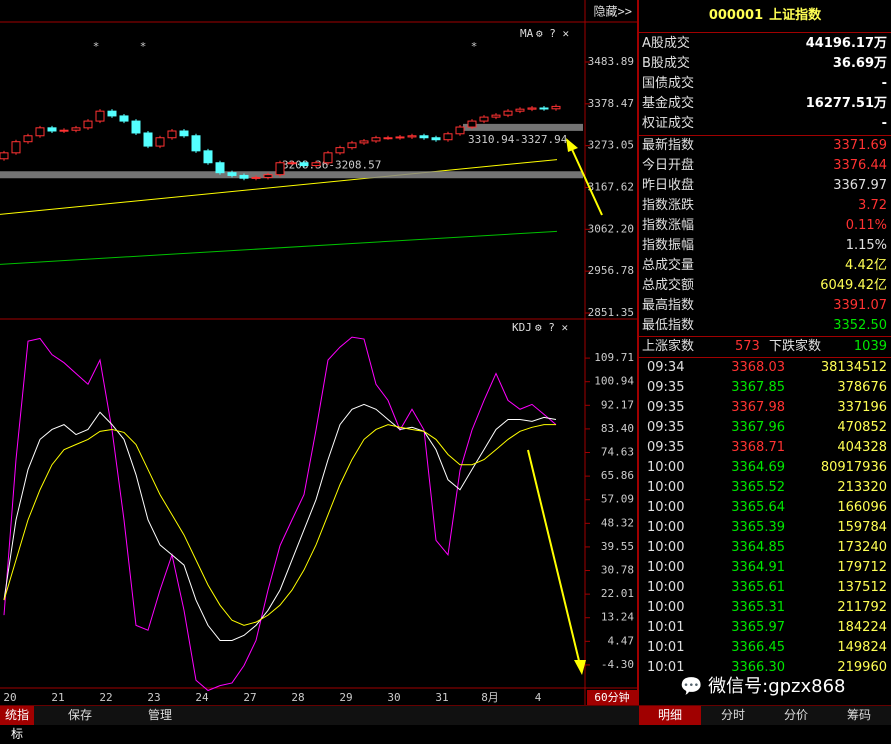 The width and height of the screenshot is (891, 744). I want to click on watermark-text: 微信号:gpzx868, so click(777, 686).